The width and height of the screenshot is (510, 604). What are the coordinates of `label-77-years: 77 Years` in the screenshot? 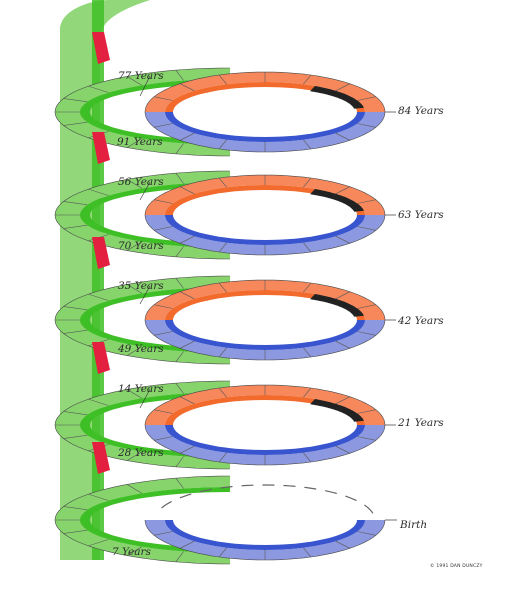 It's located at (141, 76).